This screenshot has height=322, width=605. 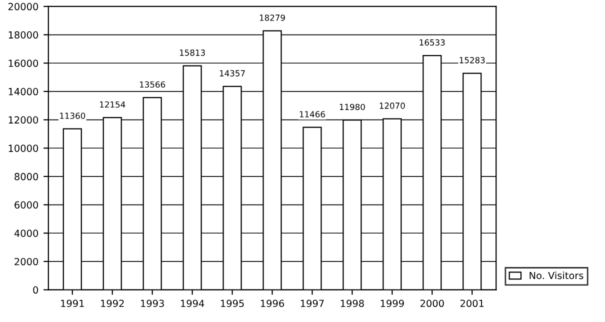 I want to click on y-tick-label: 6000, so click(x=26, y=205).